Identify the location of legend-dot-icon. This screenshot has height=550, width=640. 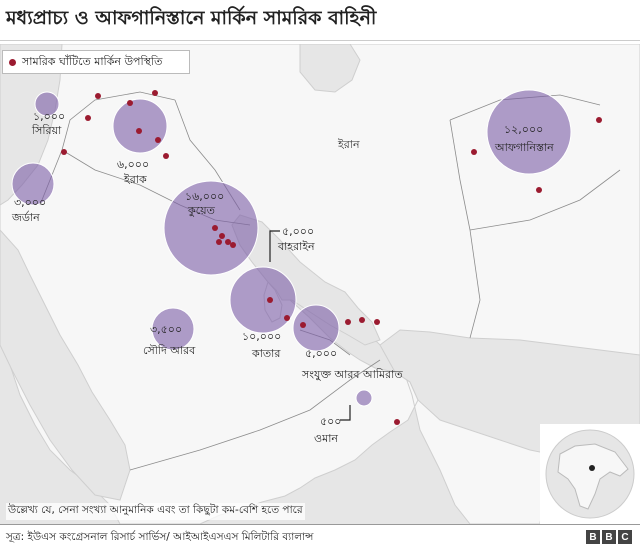
(12, 62).